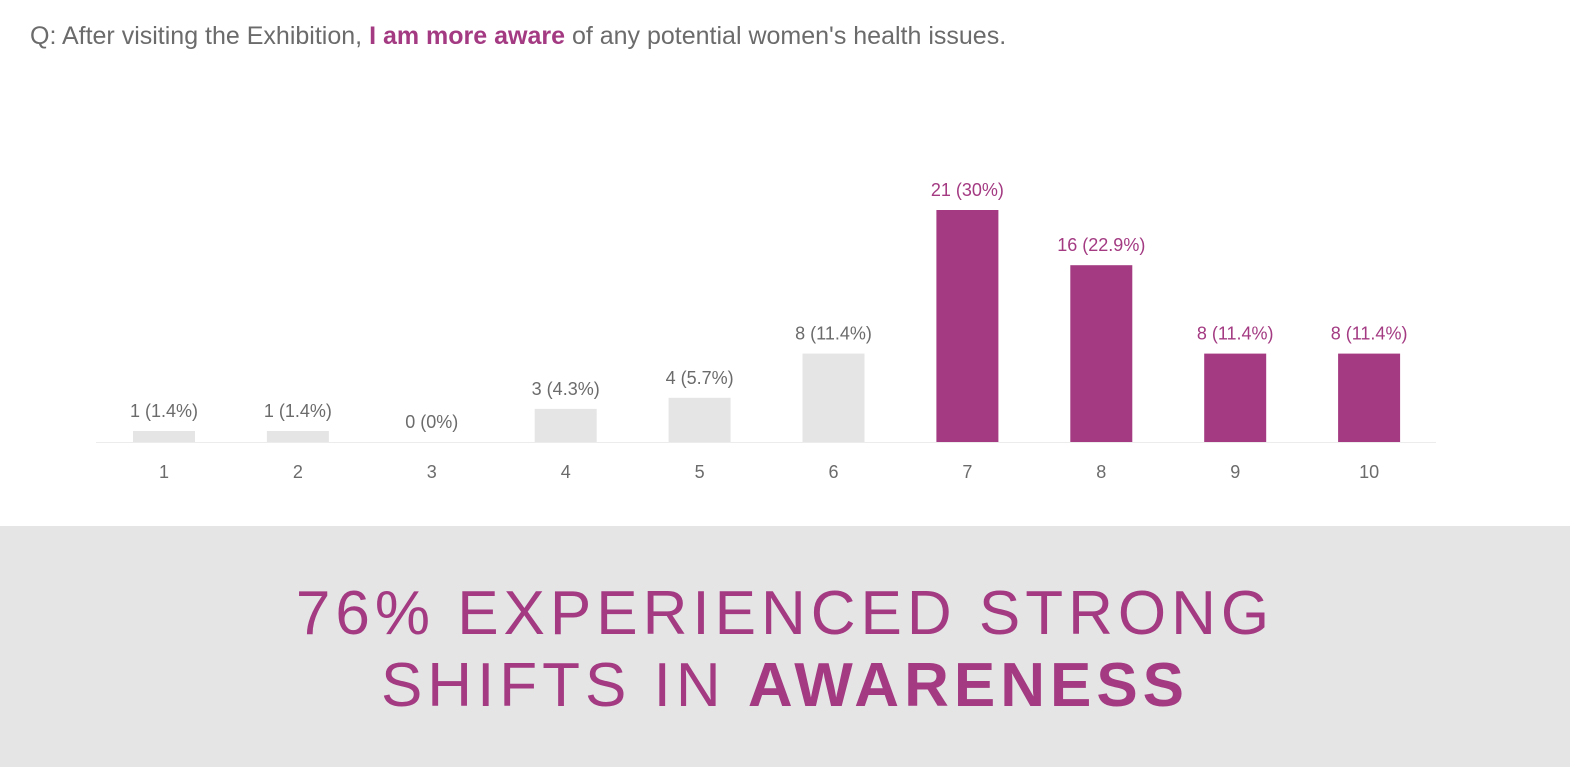 This screenshot has height=767, width=1570. What do you see at coordinates (467, 36) in the screenshot?
I see `question-highlight: I am more aware` at bounding box center [467, 36].